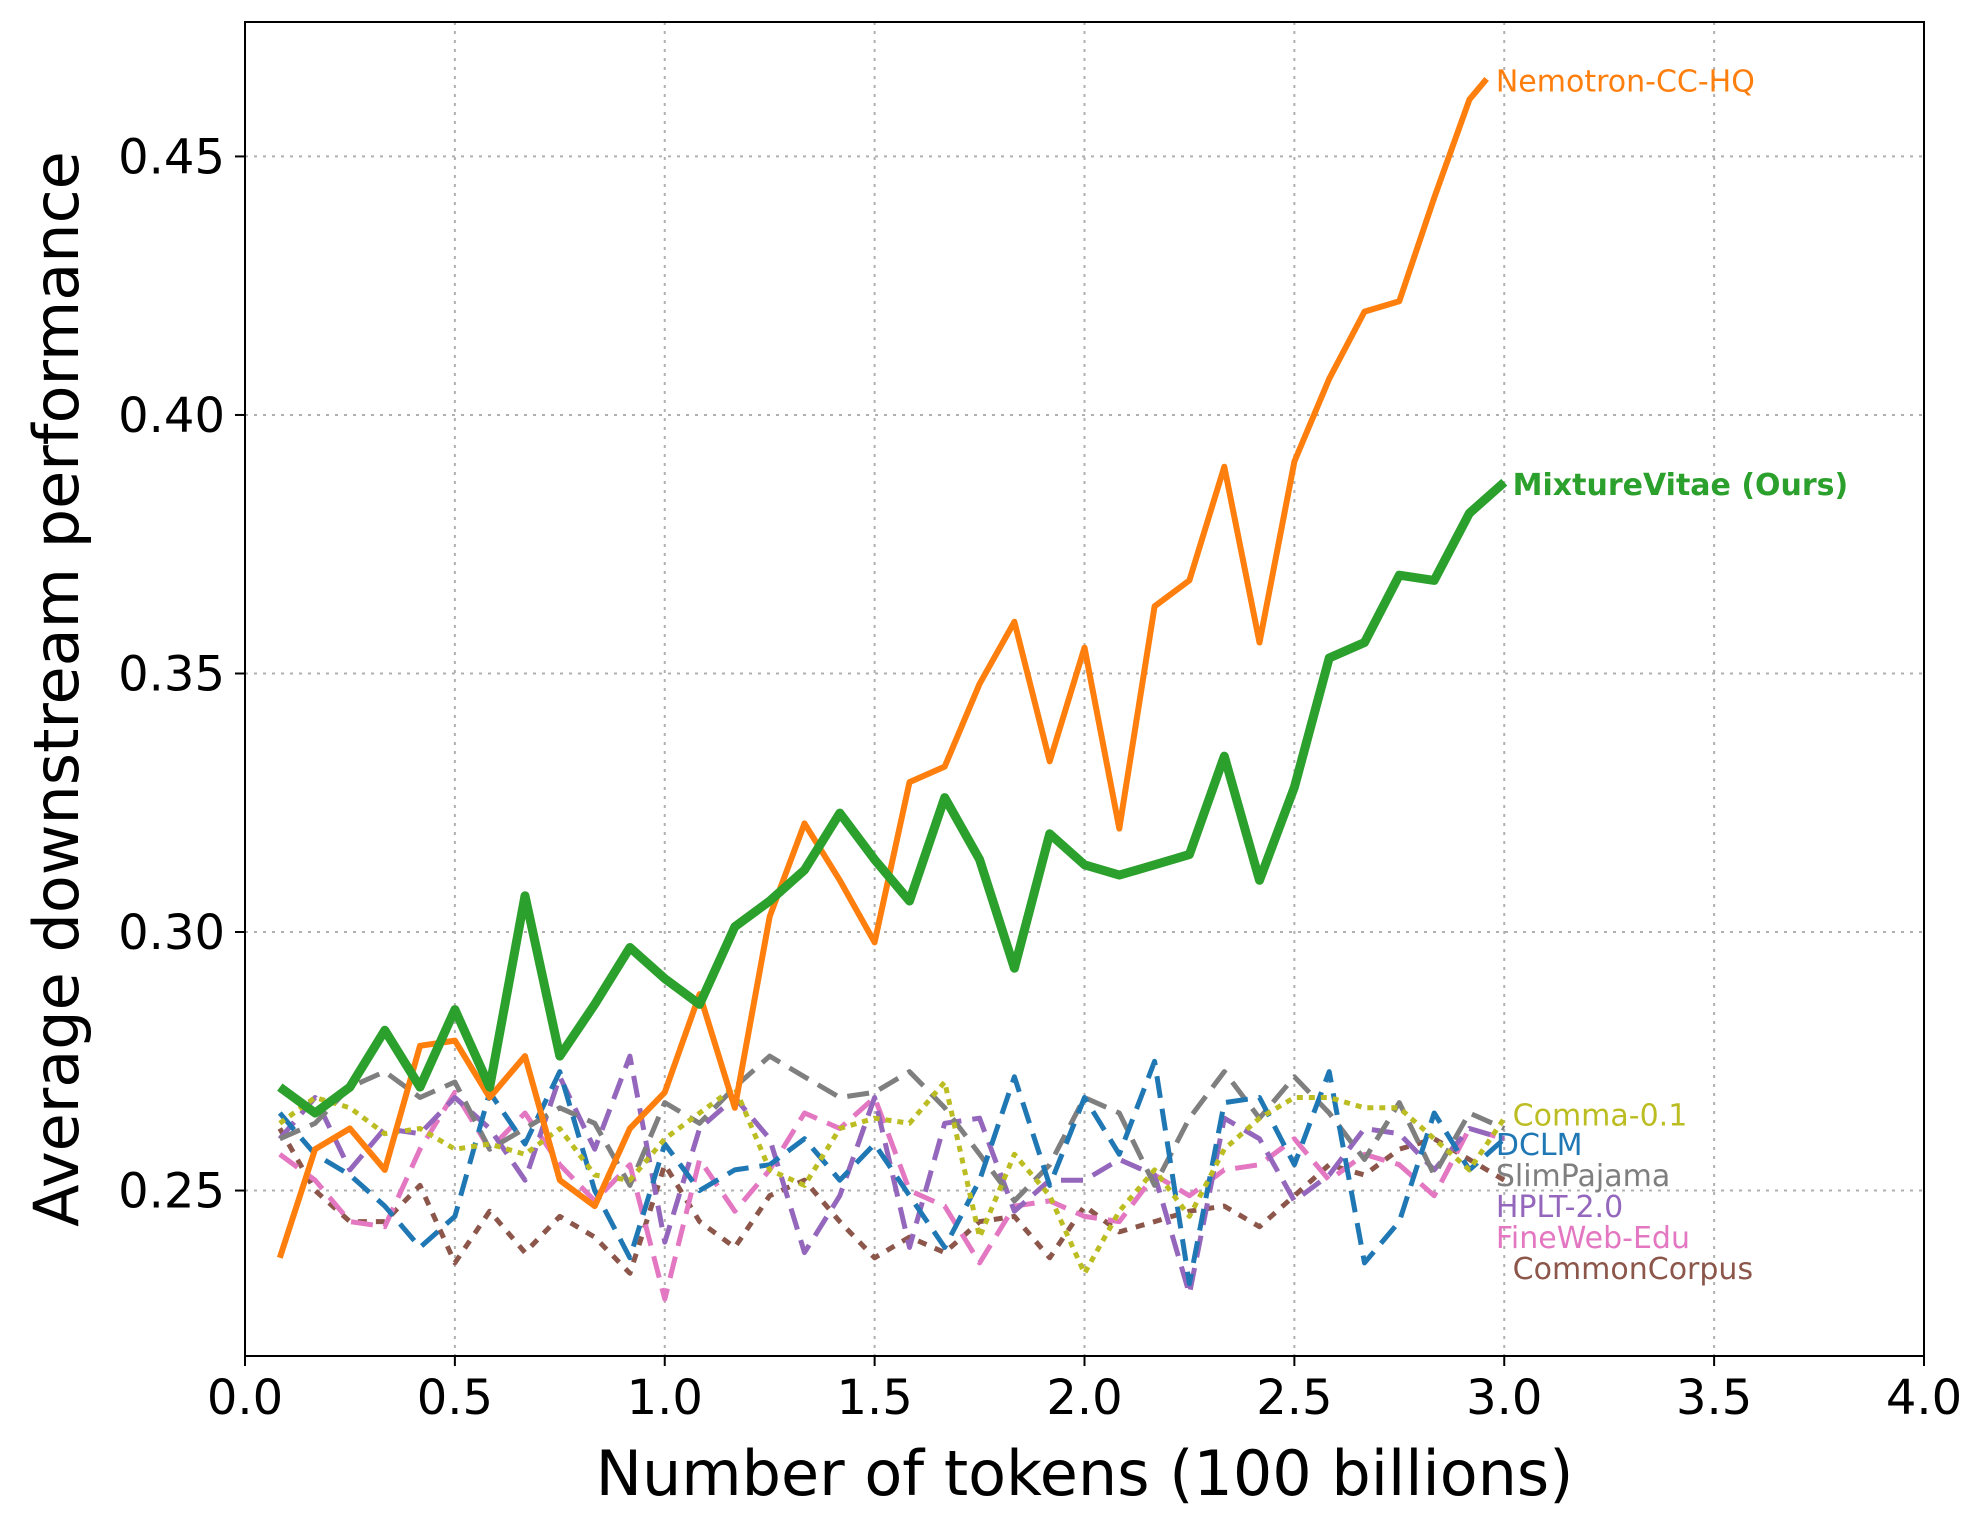 The width and height of the screenshot is (1984, 1529). I want to click on x-tick-label: 2.0, so click(1084, 1398).